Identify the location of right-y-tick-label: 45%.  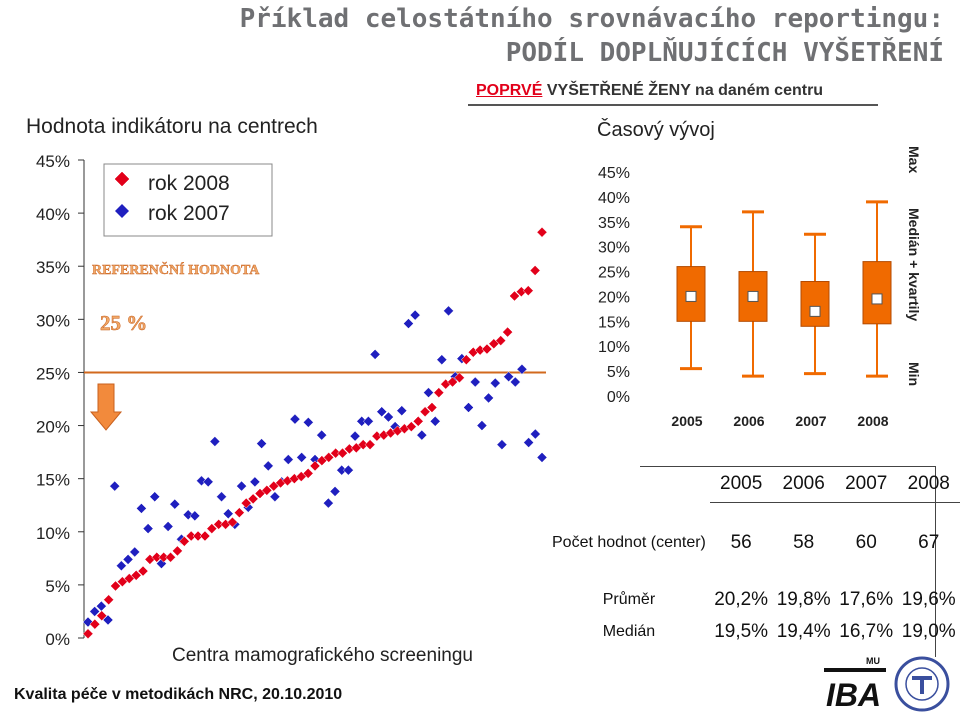
(614, 173).